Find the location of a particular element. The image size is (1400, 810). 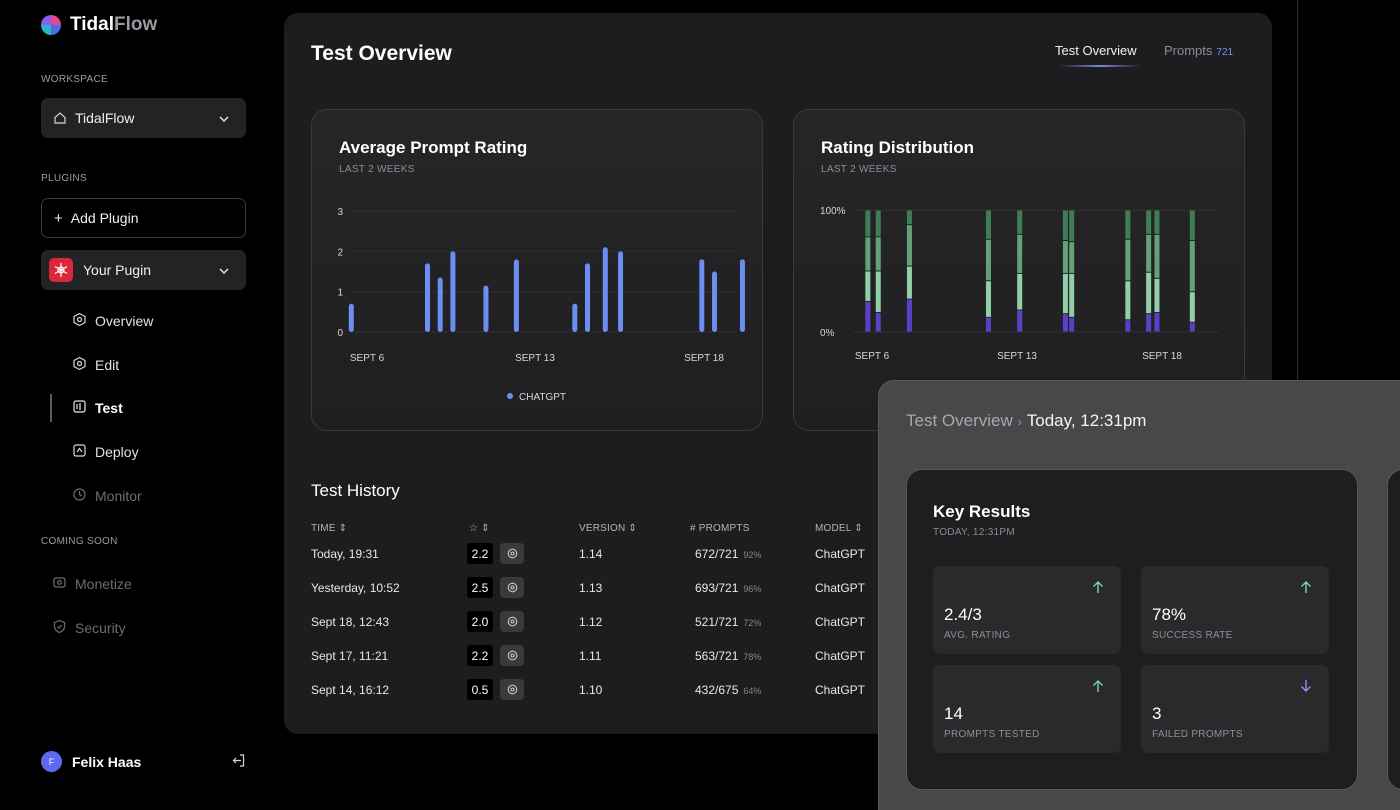

chart-title: Rating Distribution is located at coordinates (897, 147).